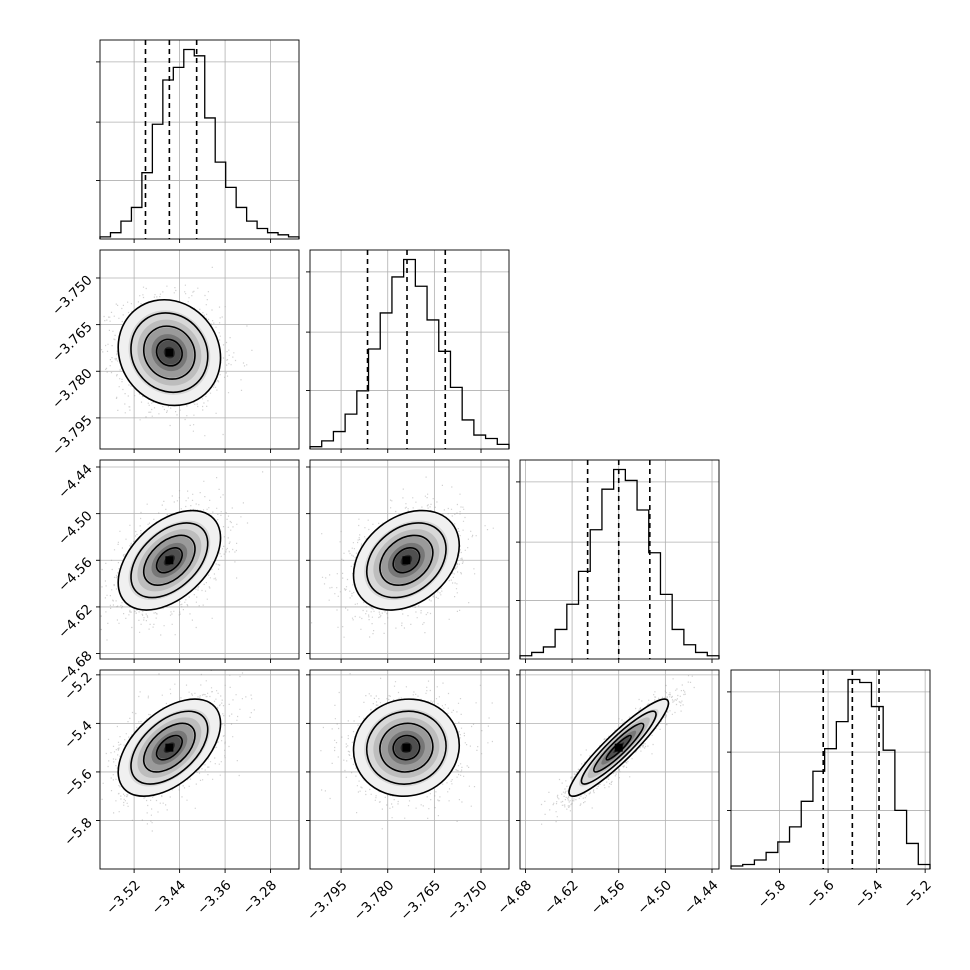 This screenshot has width=970, height=970. Describe the element at coordinates (75, 481) in the screenshot. I see `y-tick-label: −4.44` at that location.